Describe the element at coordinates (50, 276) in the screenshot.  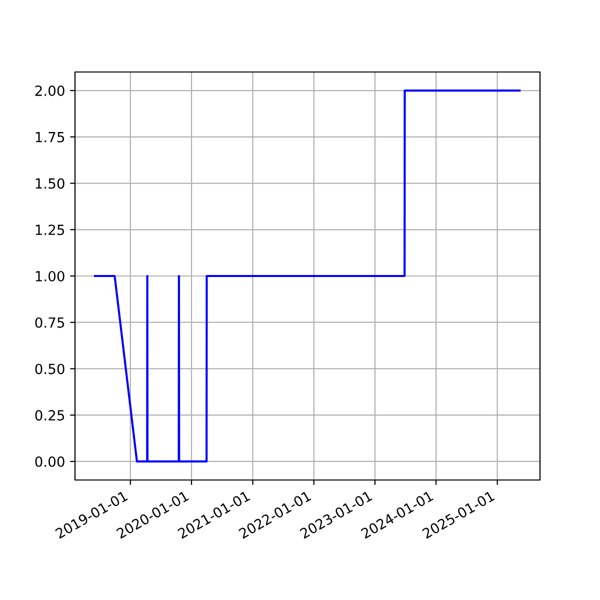
I see `y-tick-label: 1.00` at that location.